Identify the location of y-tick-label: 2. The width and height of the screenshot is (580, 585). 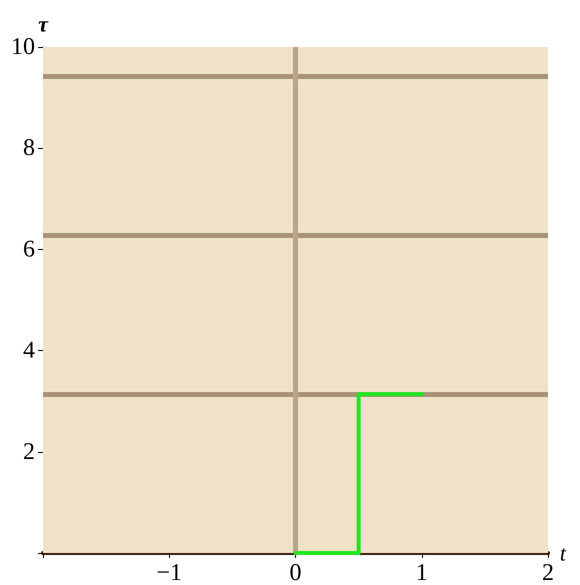
(29, 451).